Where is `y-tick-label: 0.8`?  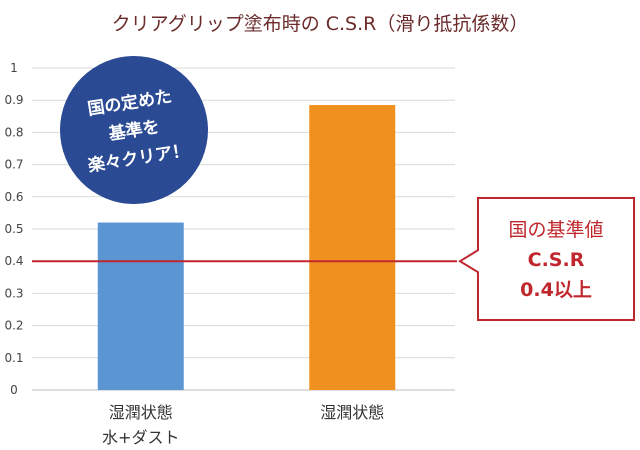
y-tick-label: 0.8 is located at coordinates (13, 132).